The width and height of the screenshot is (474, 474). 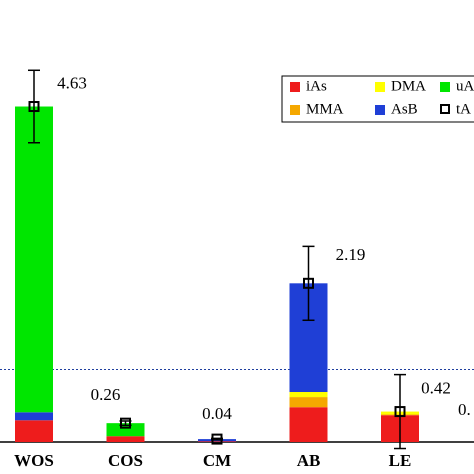 What do you see at coordinates (445, 109) in the screenshot?
I see `legend-marker` at bounding box center [445, 109].